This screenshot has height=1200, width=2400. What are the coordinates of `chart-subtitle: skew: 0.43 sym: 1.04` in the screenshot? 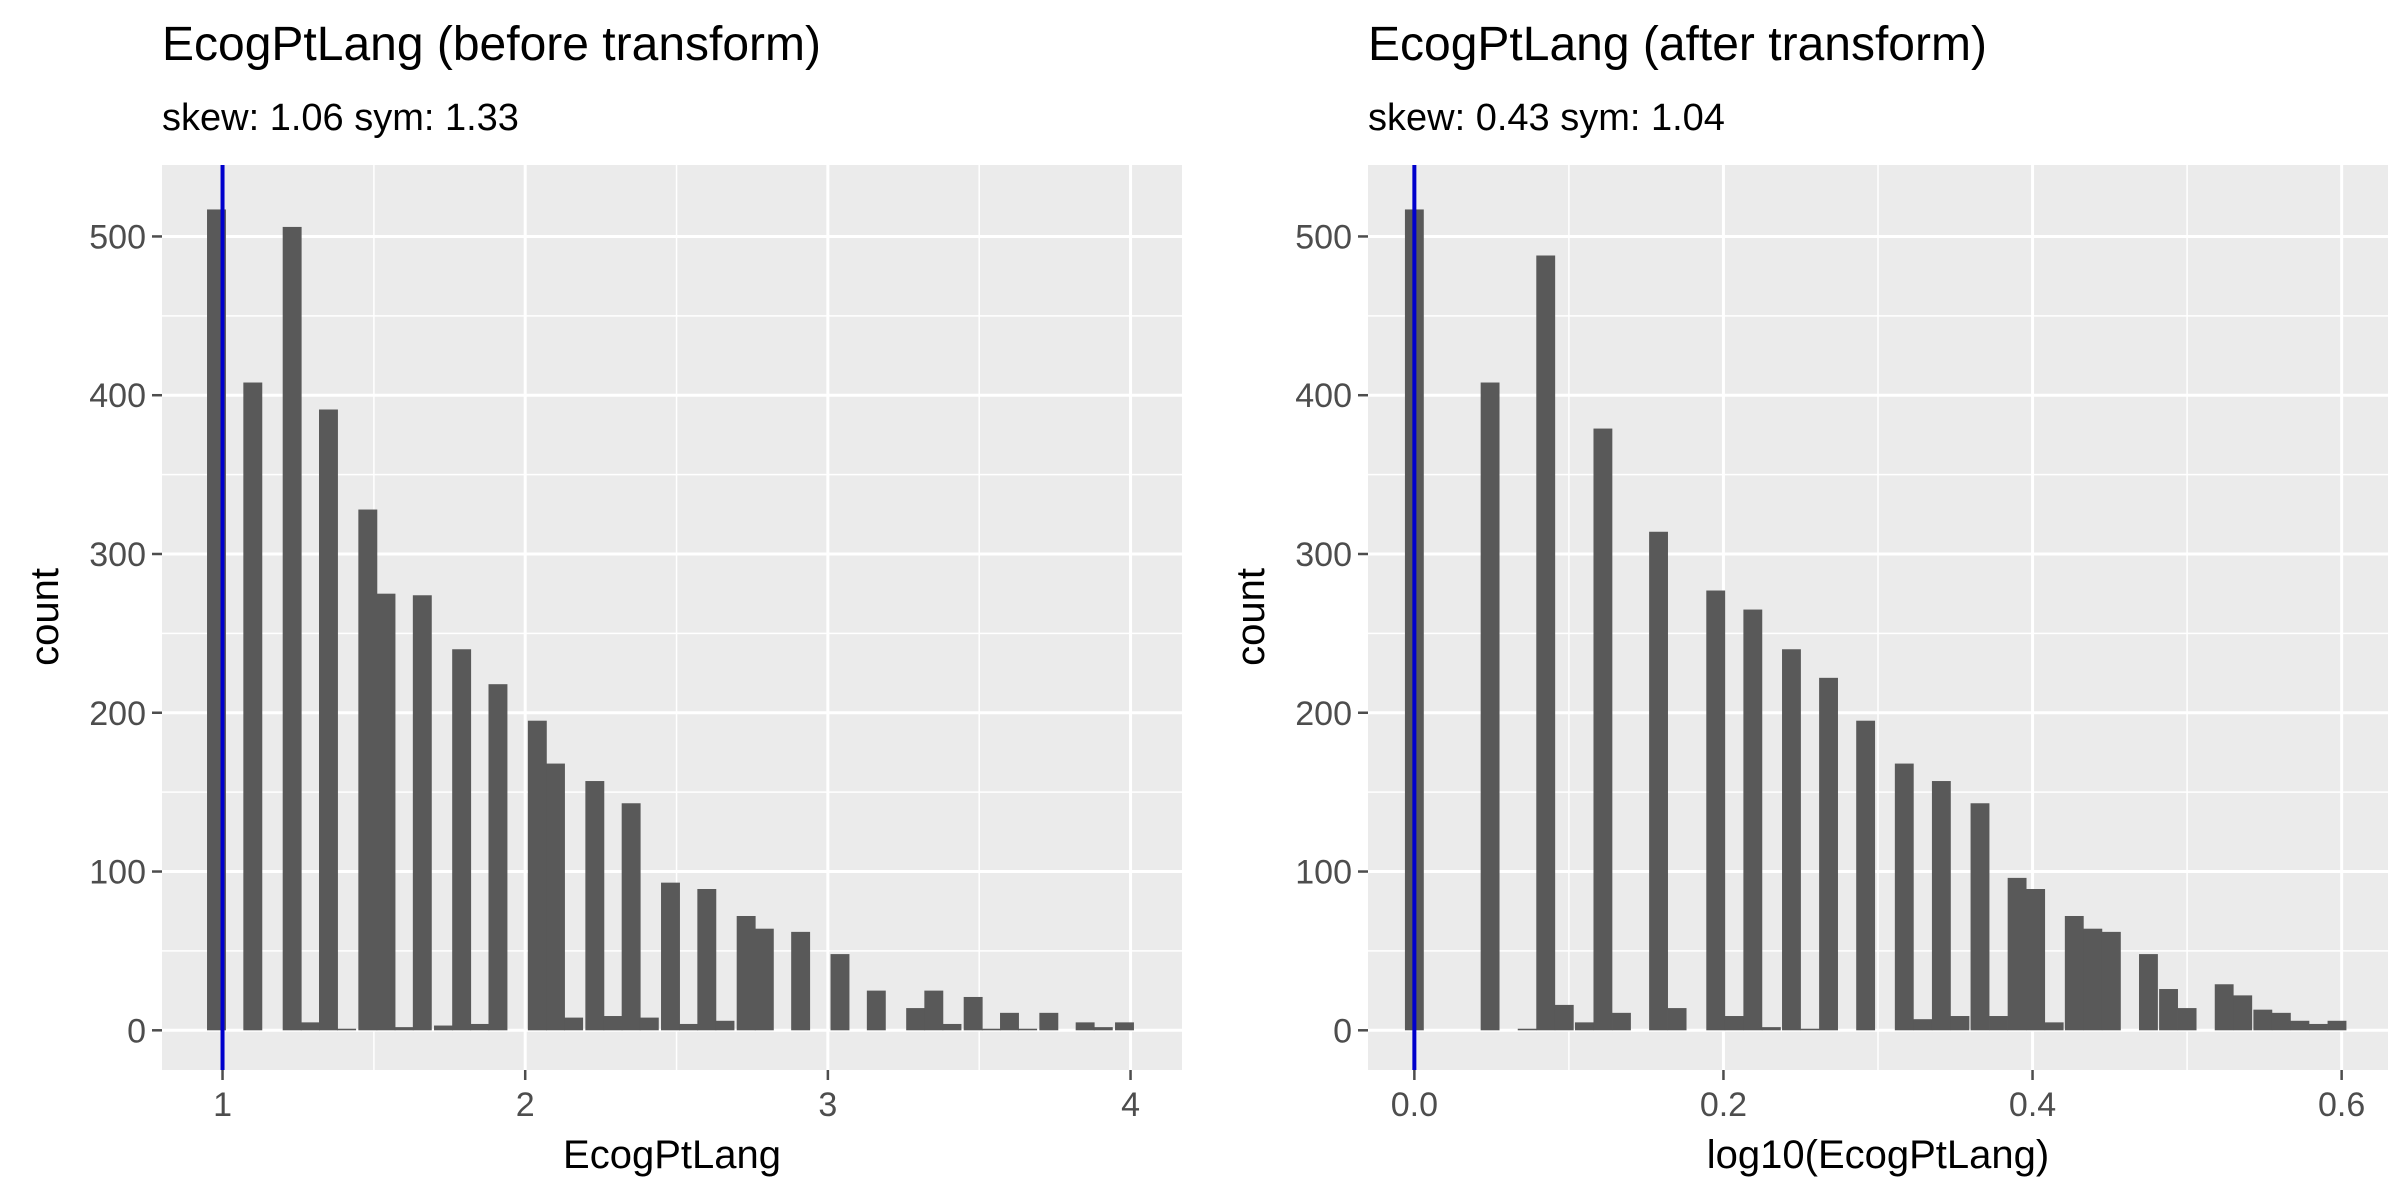 It's located at (1546, 118).